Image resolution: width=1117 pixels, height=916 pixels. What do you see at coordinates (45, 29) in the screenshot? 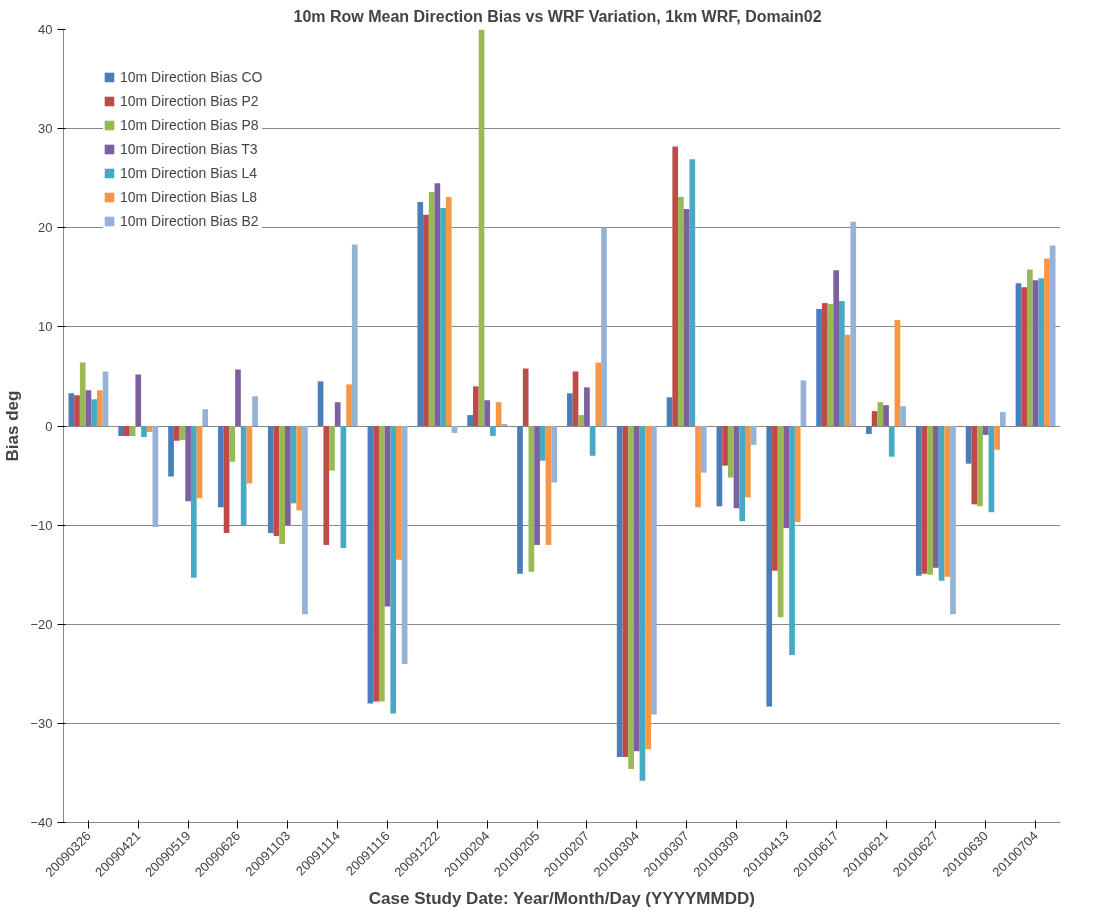
I see `y-tick-label: 40` at bounding box center [45, 29].